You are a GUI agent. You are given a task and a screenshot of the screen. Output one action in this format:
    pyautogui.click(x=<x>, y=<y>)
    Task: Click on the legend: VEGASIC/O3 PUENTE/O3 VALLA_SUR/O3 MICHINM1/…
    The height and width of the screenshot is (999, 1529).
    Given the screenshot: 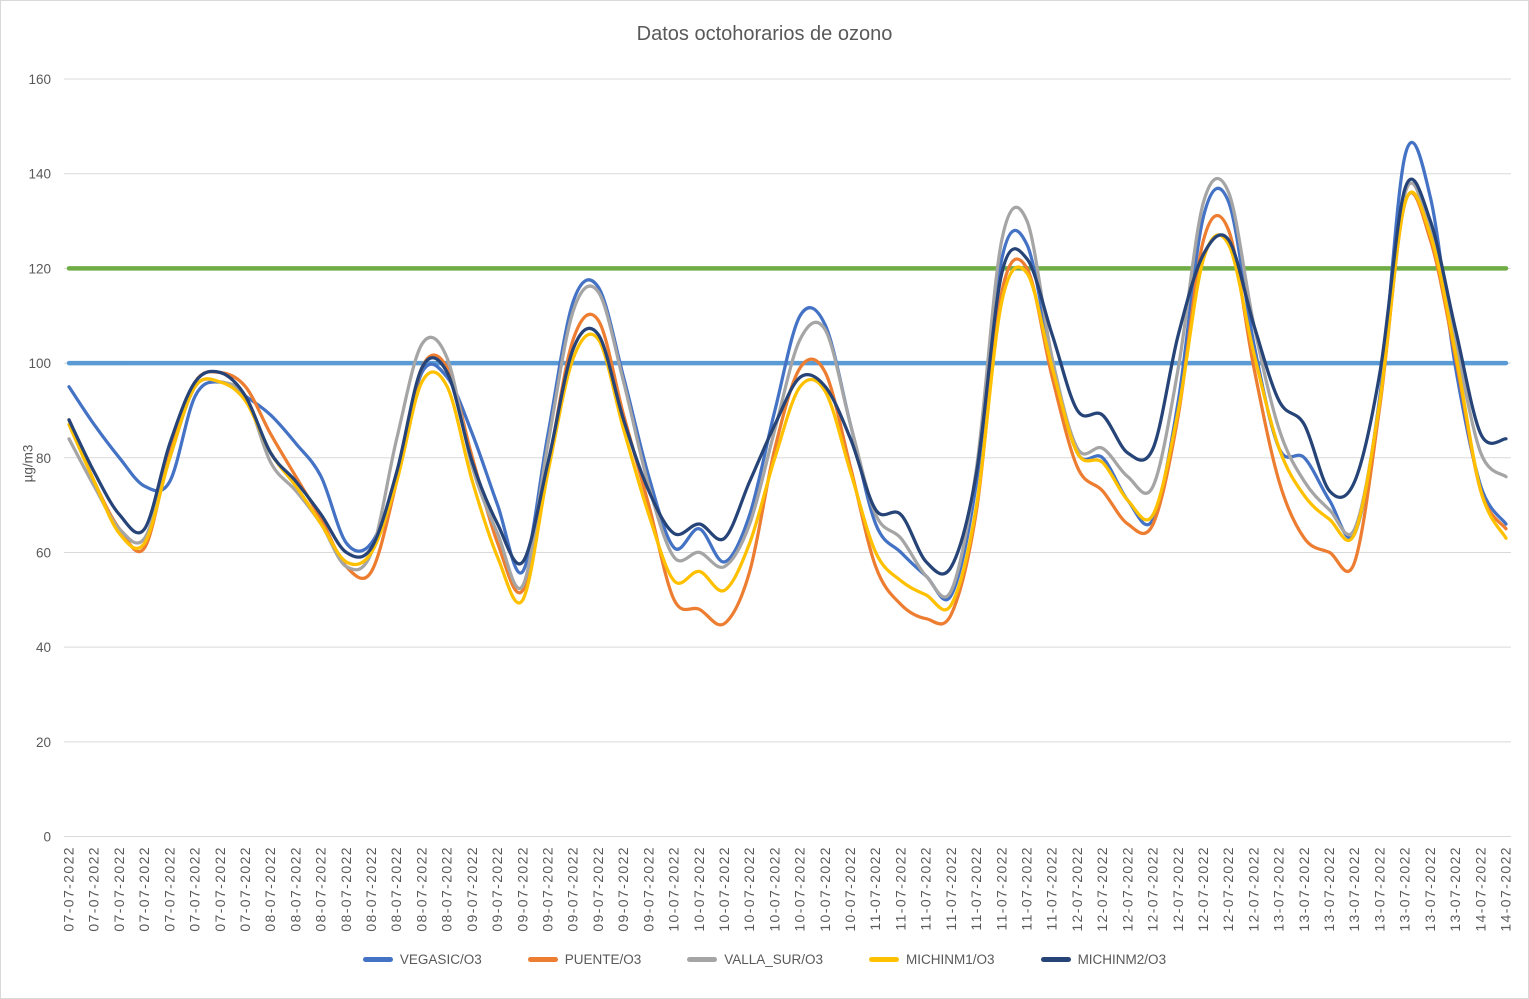 What is the action you would take?
    pyautogui.click(x=764, y=959)
    